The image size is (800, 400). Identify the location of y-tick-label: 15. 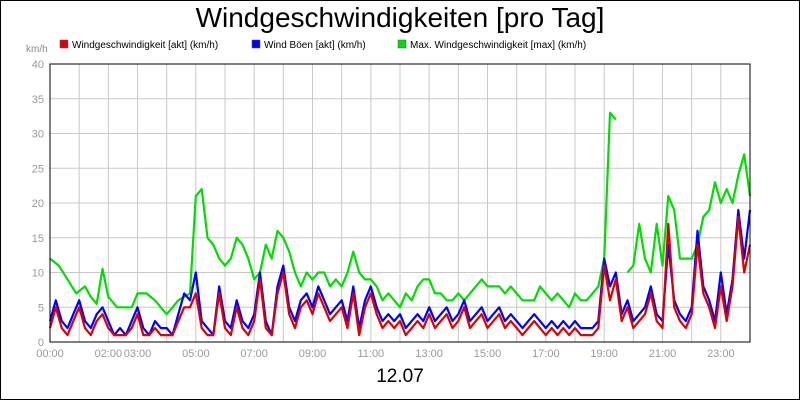
(38, 239).